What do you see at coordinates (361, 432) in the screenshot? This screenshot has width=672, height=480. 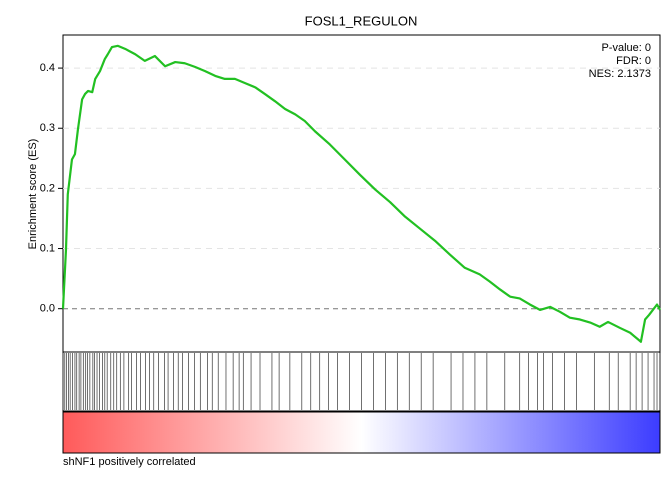 I see `rank-gradient` at bounding box center [361, 432].